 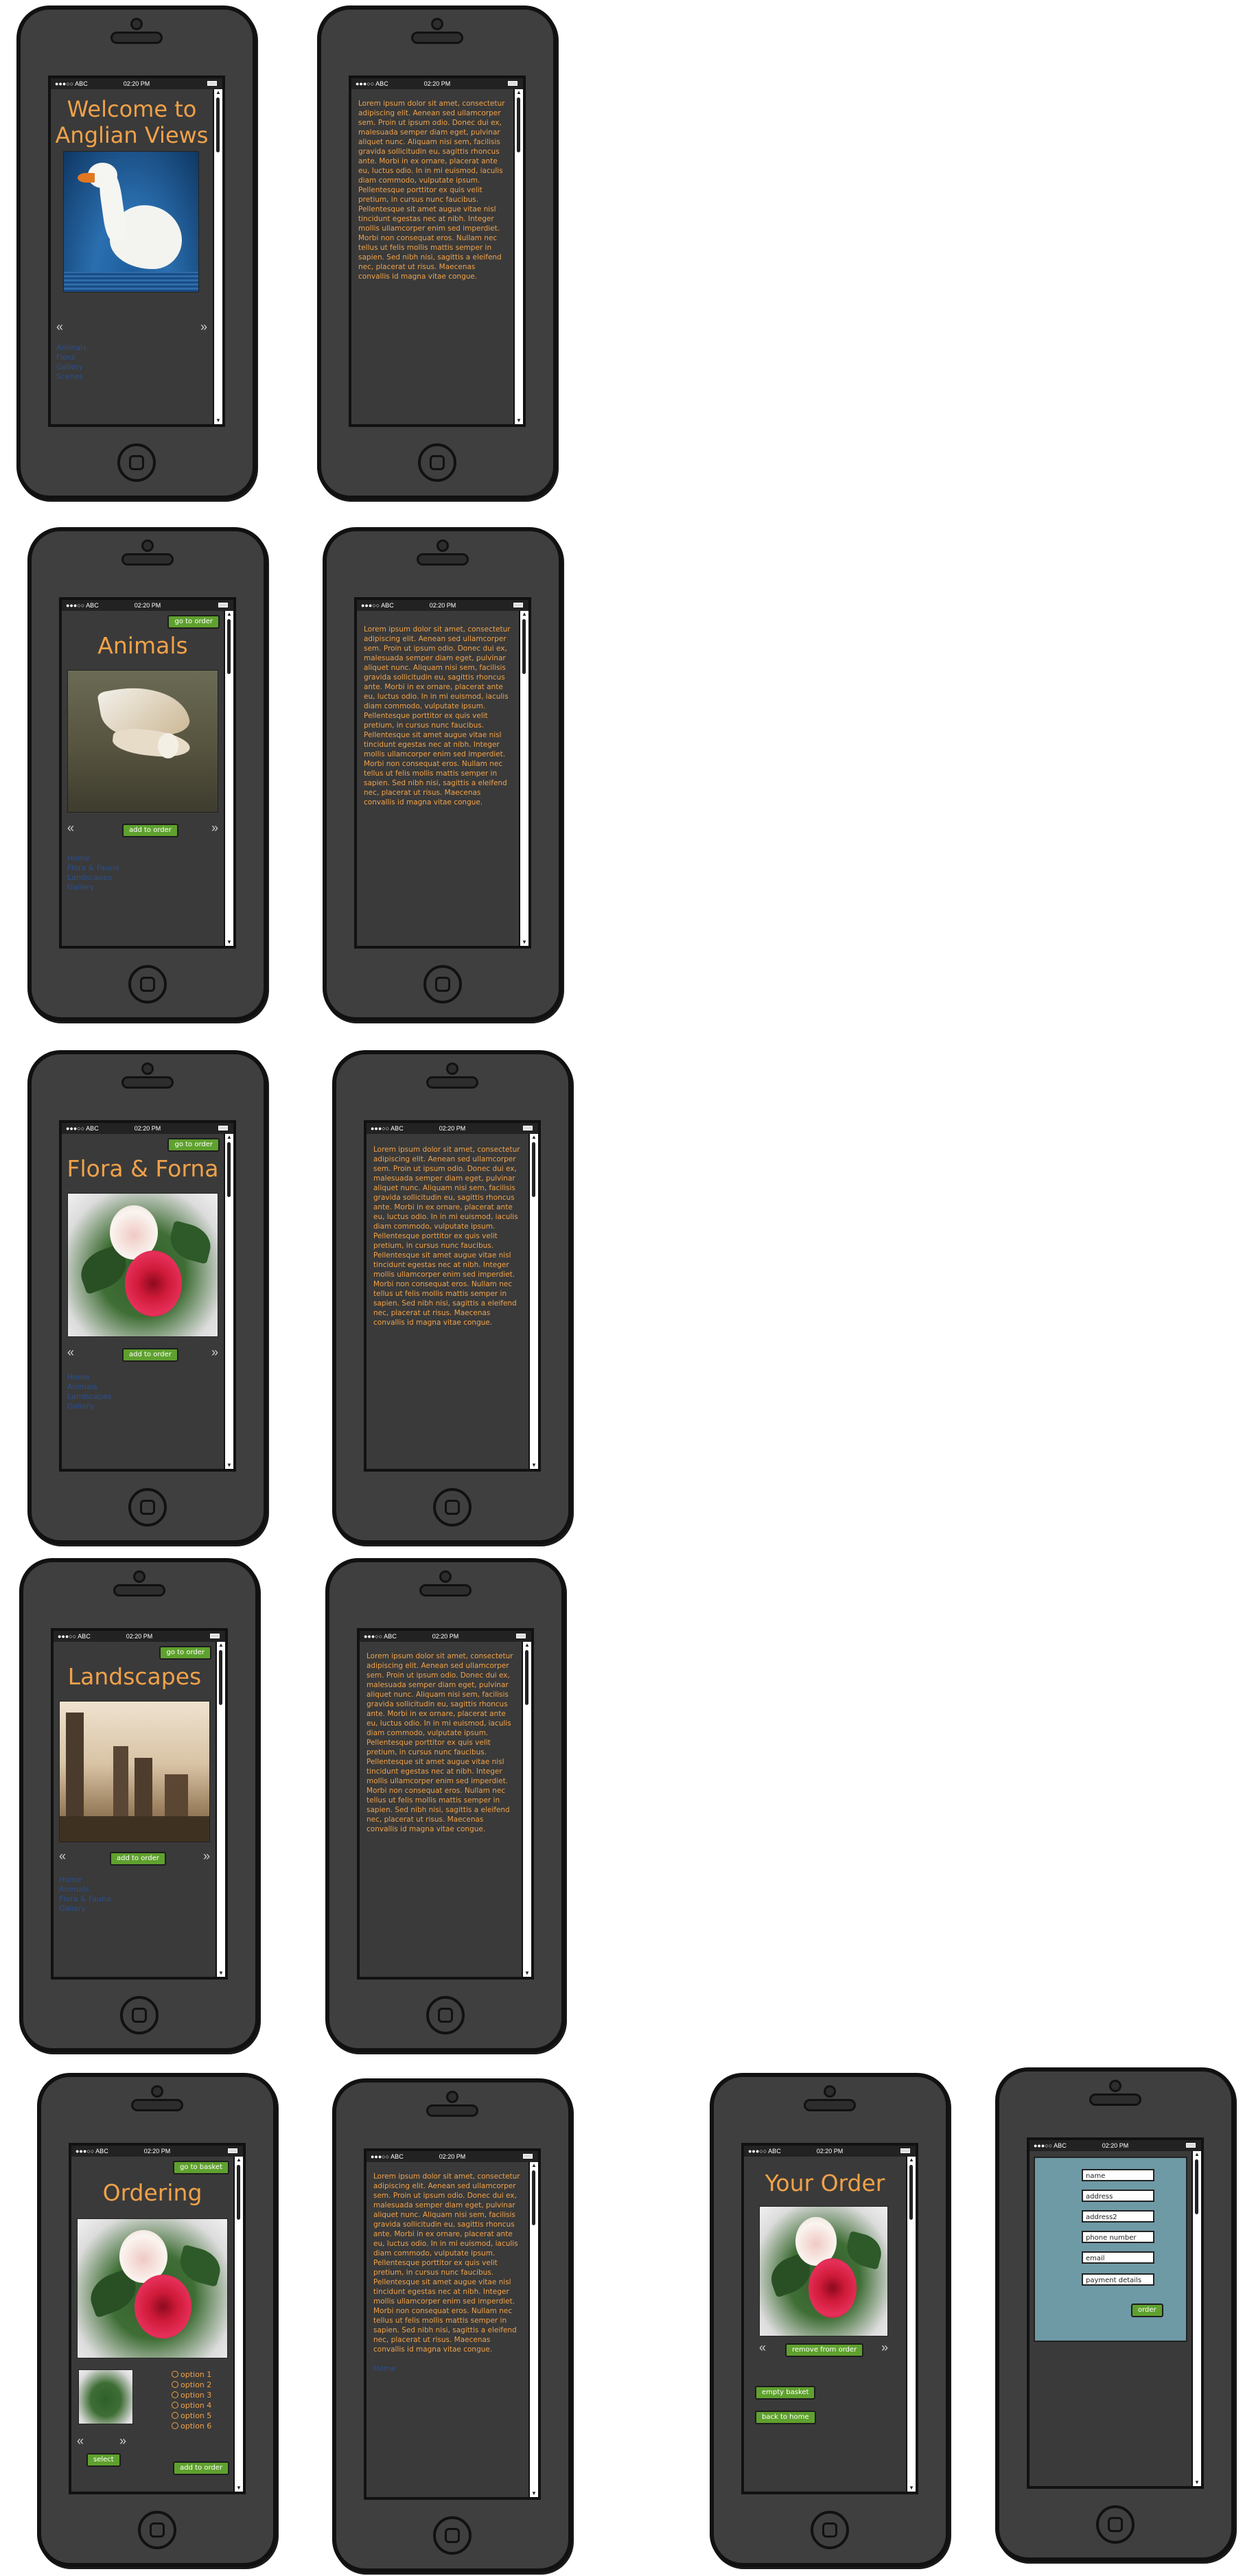 I want to click on option-radio: option 4, so click(x=191, y=2405).